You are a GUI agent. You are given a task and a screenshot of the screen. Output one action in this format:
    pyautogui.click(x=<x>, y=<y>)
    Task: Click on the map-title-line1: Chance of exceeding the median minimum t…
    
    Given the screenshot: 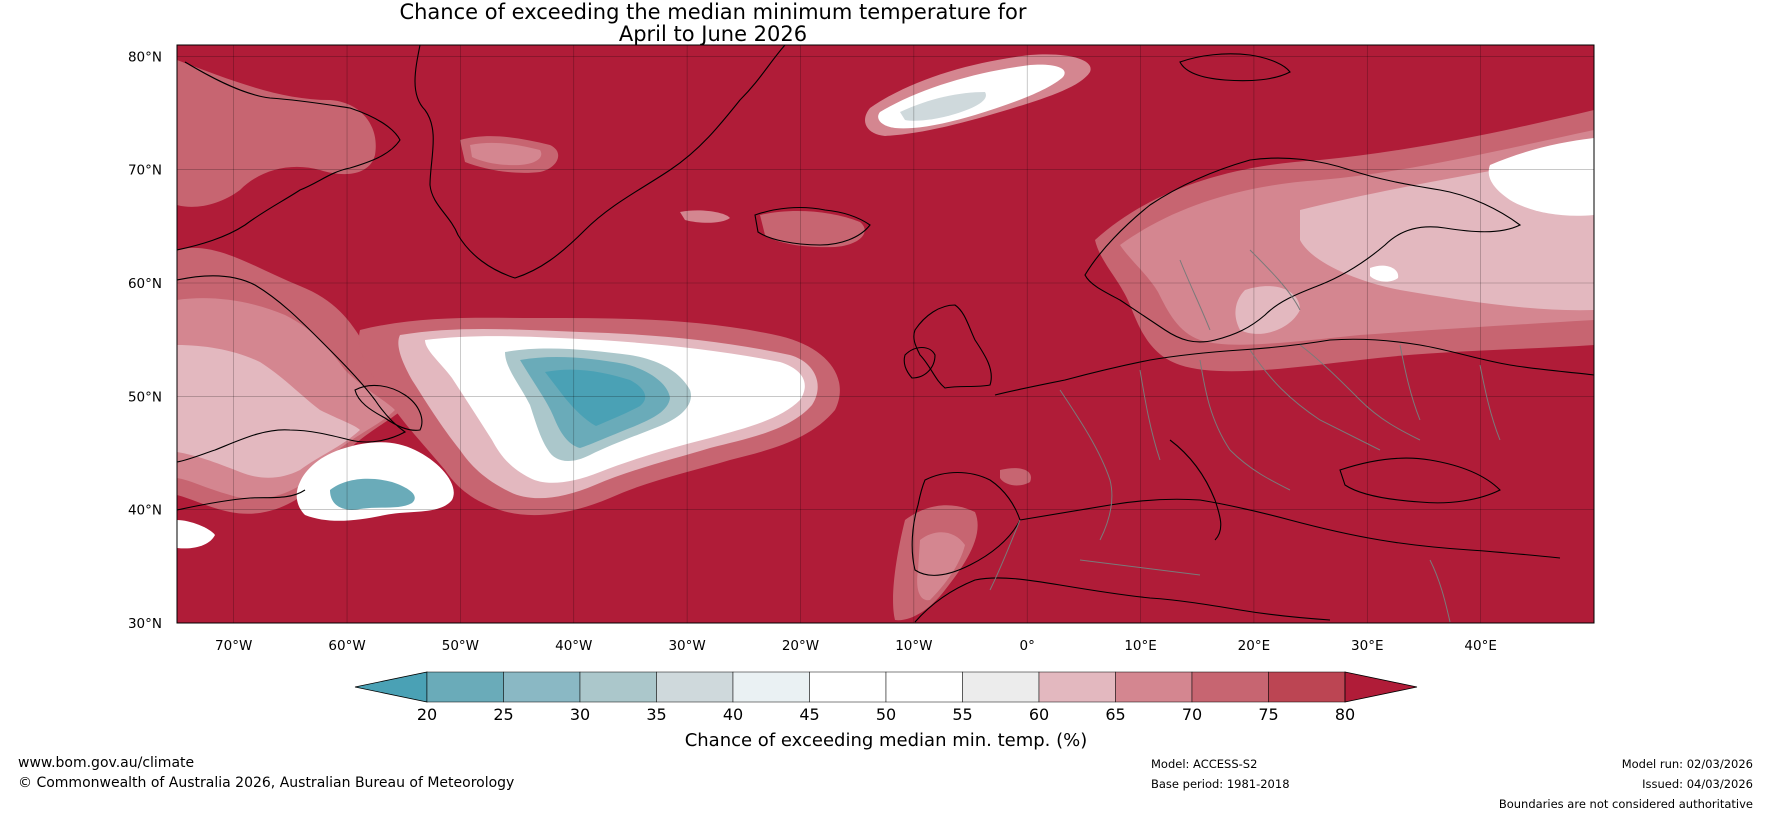 What is the action you would take?
    pyautogui.click(x=713, y=12)
    